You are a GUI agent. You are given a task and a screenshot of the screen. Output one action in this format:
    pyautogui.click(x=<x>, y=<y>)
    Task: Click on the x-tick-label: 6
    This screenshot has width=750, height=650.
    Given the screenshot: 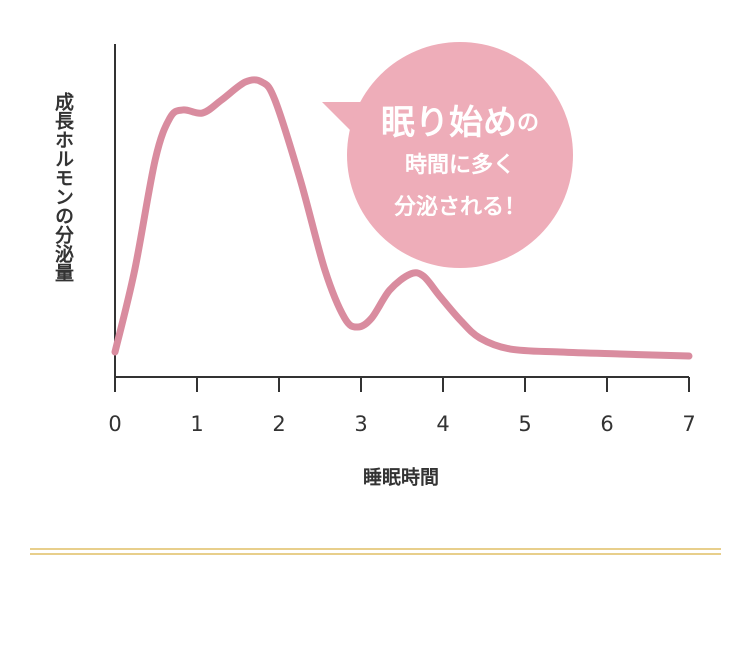 What is the action you would take?
    pyautogui.click(x=606, y=424)
    